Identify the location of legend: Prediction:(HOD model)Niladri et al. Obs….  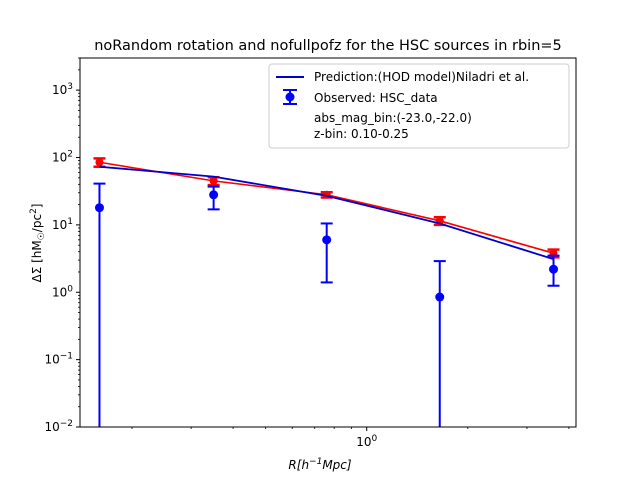
(419, 106).